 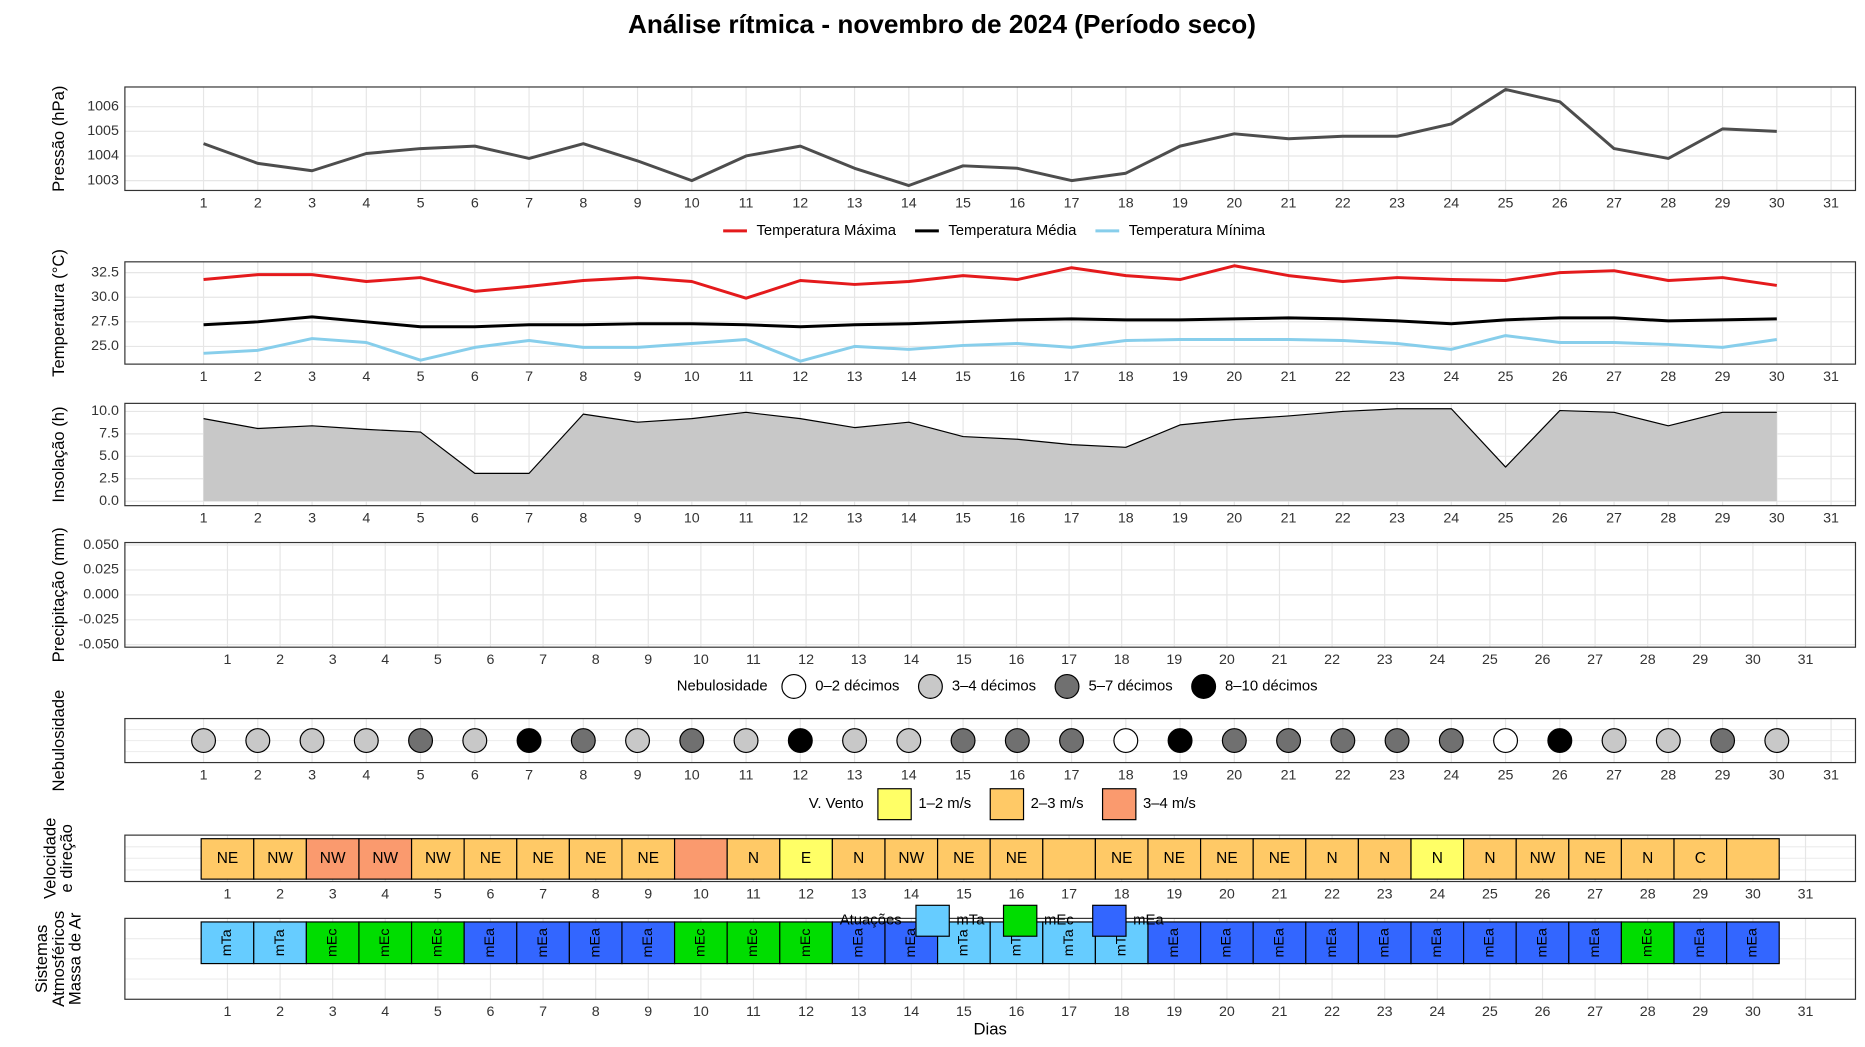 What do you see at coordinates (583, 203) in the screenshot?
I see `x-tick-label: 8` at bounding box center [583, 203].